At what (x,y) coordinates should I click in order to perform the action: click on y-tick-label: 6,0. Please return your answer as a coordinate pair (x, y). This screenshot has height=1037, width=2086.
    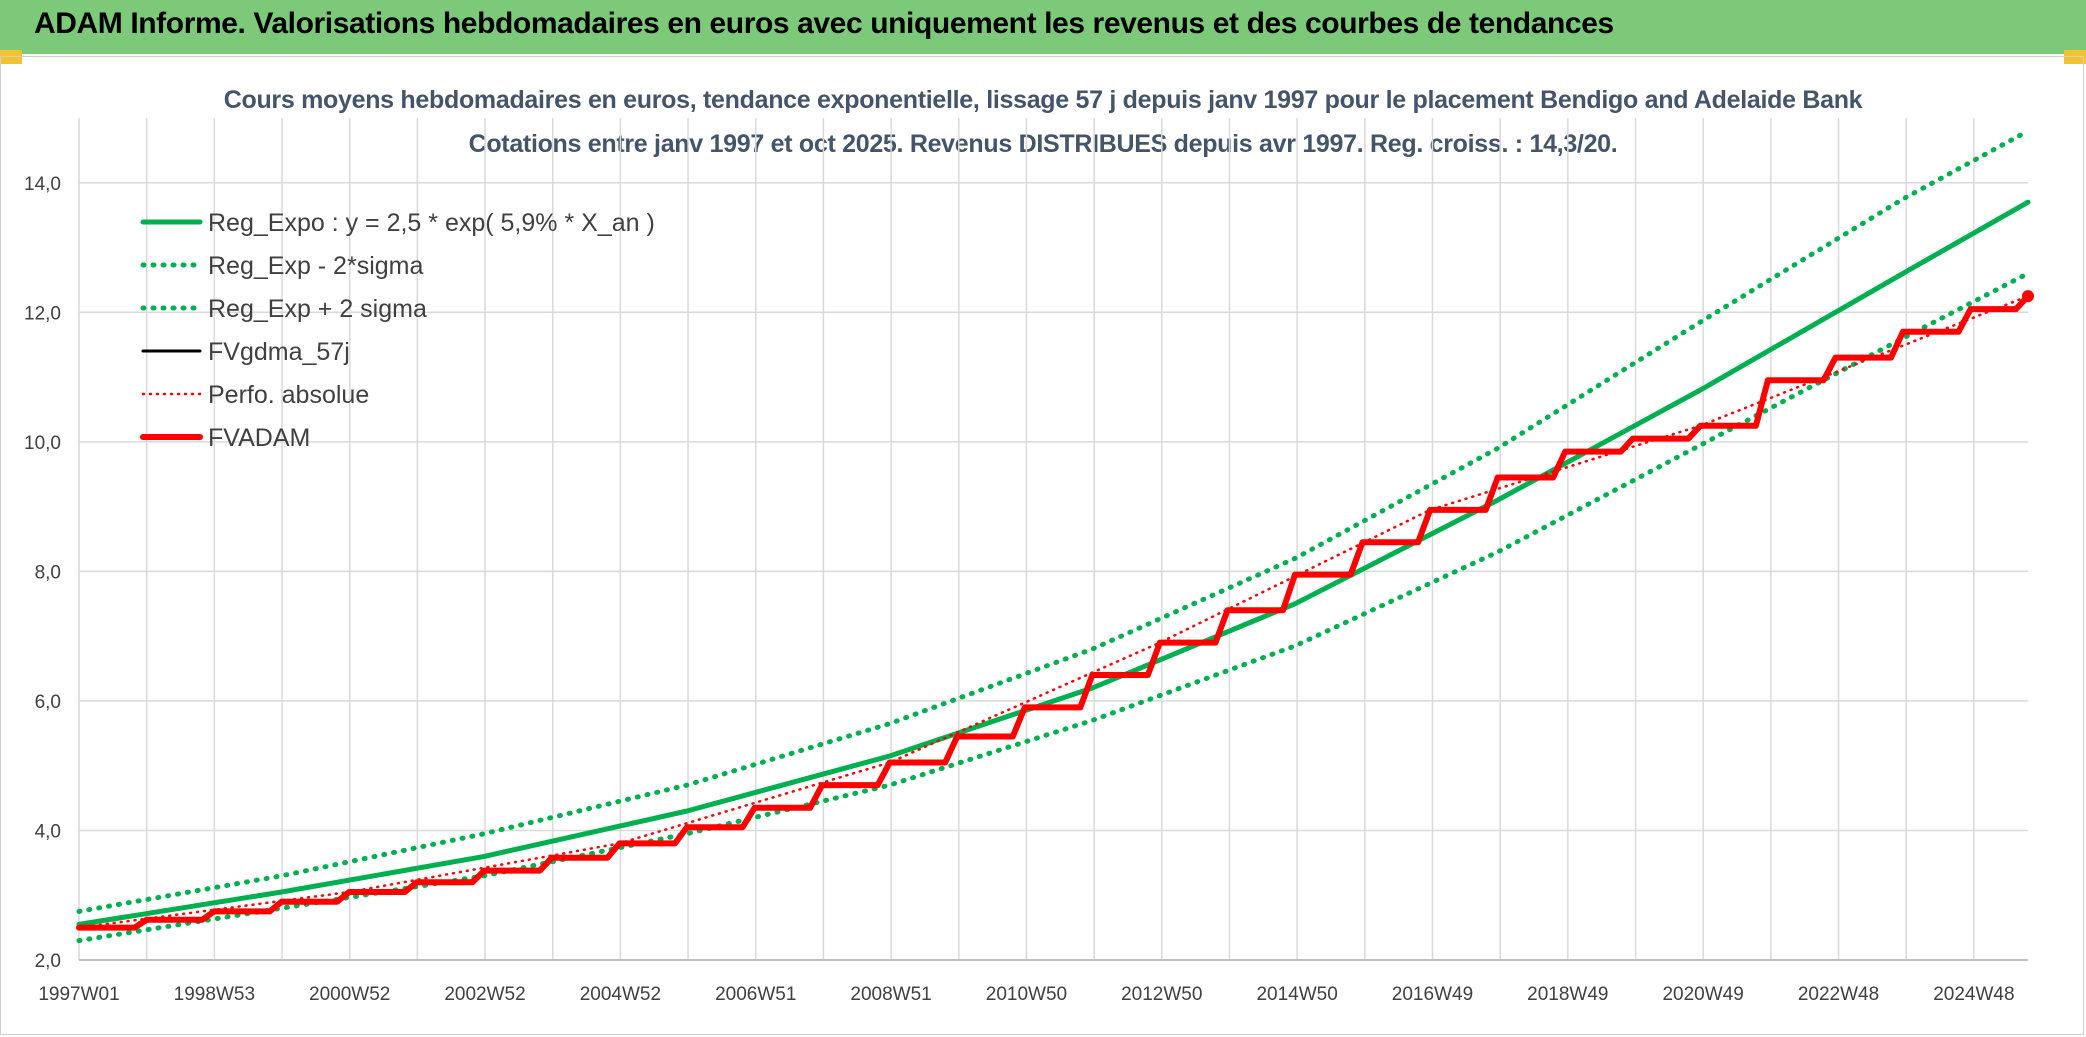
    Looking at the image, I should click on (48, 702).